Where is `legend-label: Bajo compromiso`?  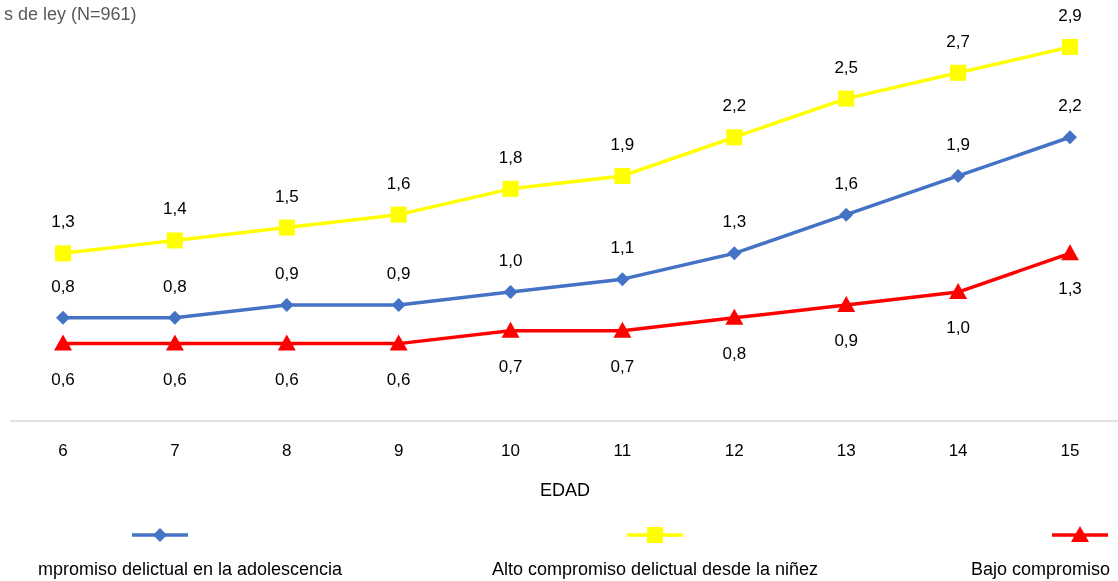
legend-label: Bajo compromiso is located at coordinates (1040, 569).